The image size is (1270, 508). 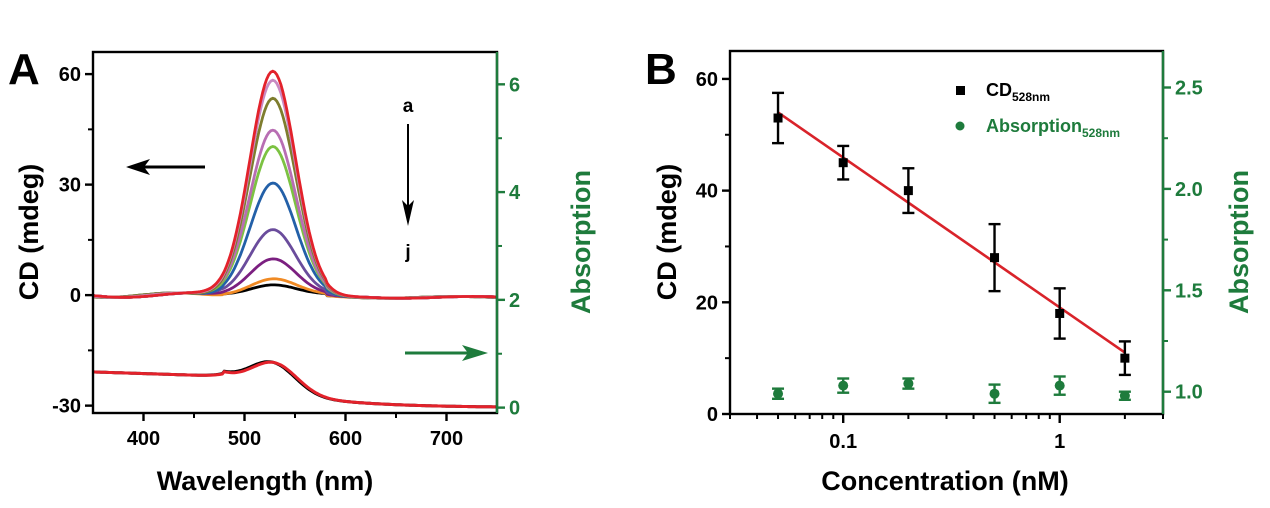 I want to click on a-x-tick-label: 400, so click(x=143, y=439).